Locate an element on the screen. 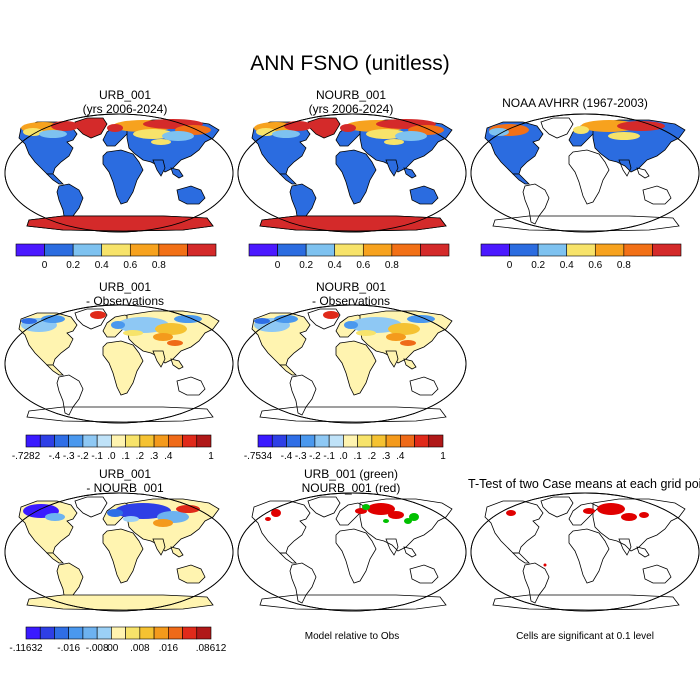 This screenshot has width=700, height=700. colorbar-tick-label: 0.8 is located at coordinates (392, 265).